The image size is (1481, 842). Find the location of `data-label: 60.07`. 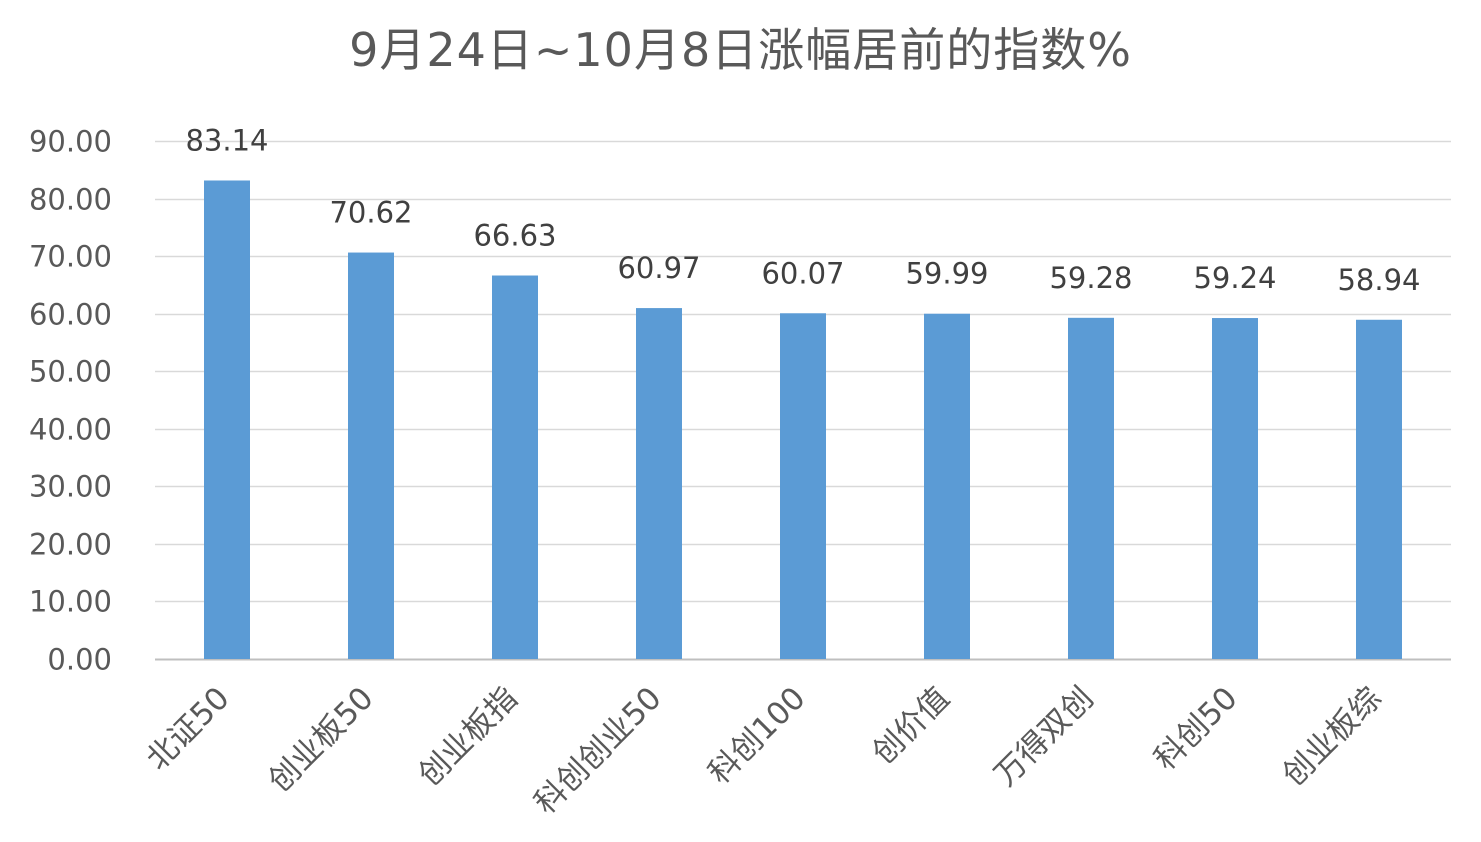

data-label: 60.07 is located at coordinates (802, 273).